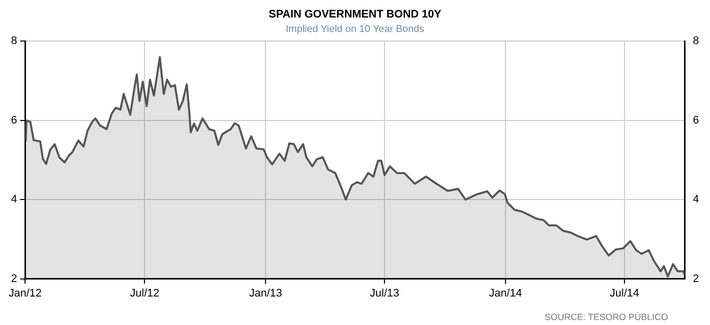  Describe the element at coordinates (355, 14) in the screenshot. I see `chart-title: SPAIN GOVERNMENT BOND 10Y` at that location.